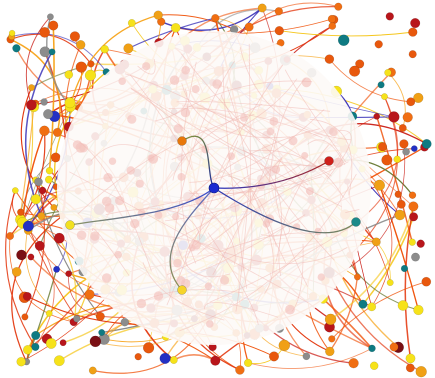 The height and width of the screenshot is (378, 435). What do you see at coordinates (214, 188) in the screenshot?
I see `focus-node` at bounding box center [214, 188].